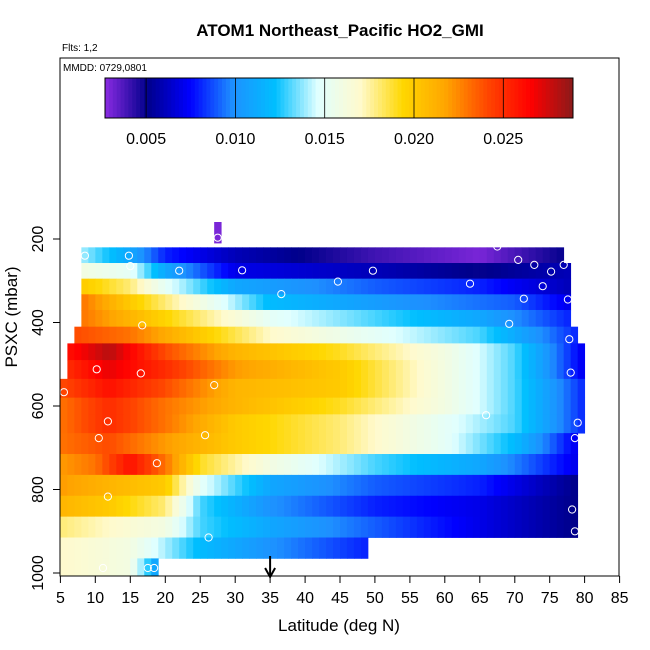  What do you see at coordinates (165, 598) in the screenshot?
I see `x-tick-label: 20` at bounding box center [165, 598].